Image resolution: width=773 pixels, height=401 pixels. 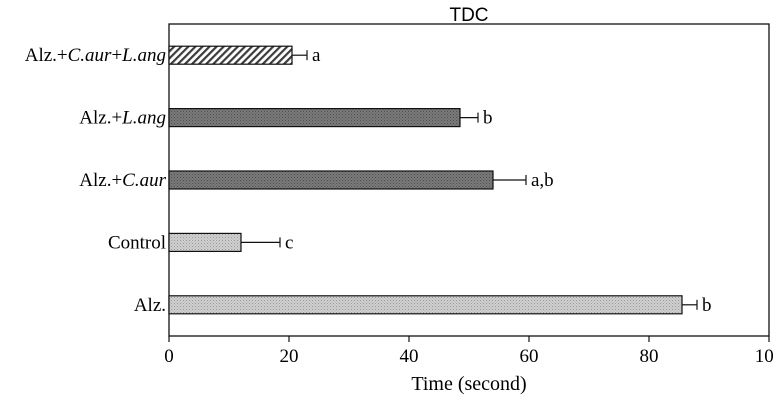 I want to click on category-label: Control, so click(x=137, y=242).